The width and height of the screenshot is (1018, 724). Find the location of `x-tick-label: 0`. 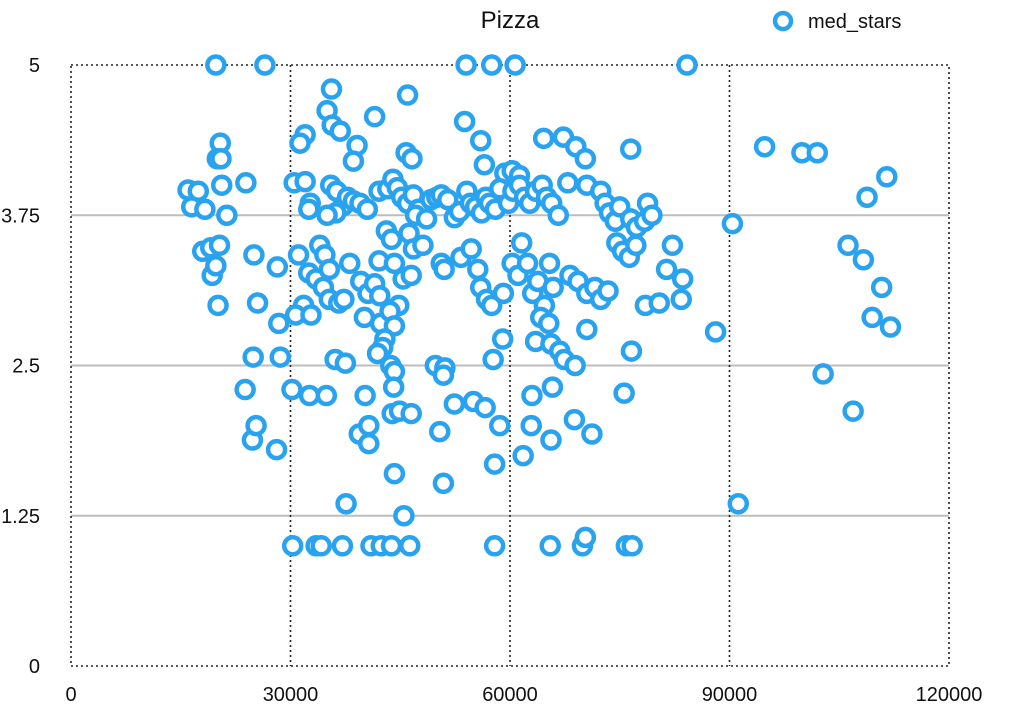

x-tick-label: 0 is located at coordinates (70, 695).